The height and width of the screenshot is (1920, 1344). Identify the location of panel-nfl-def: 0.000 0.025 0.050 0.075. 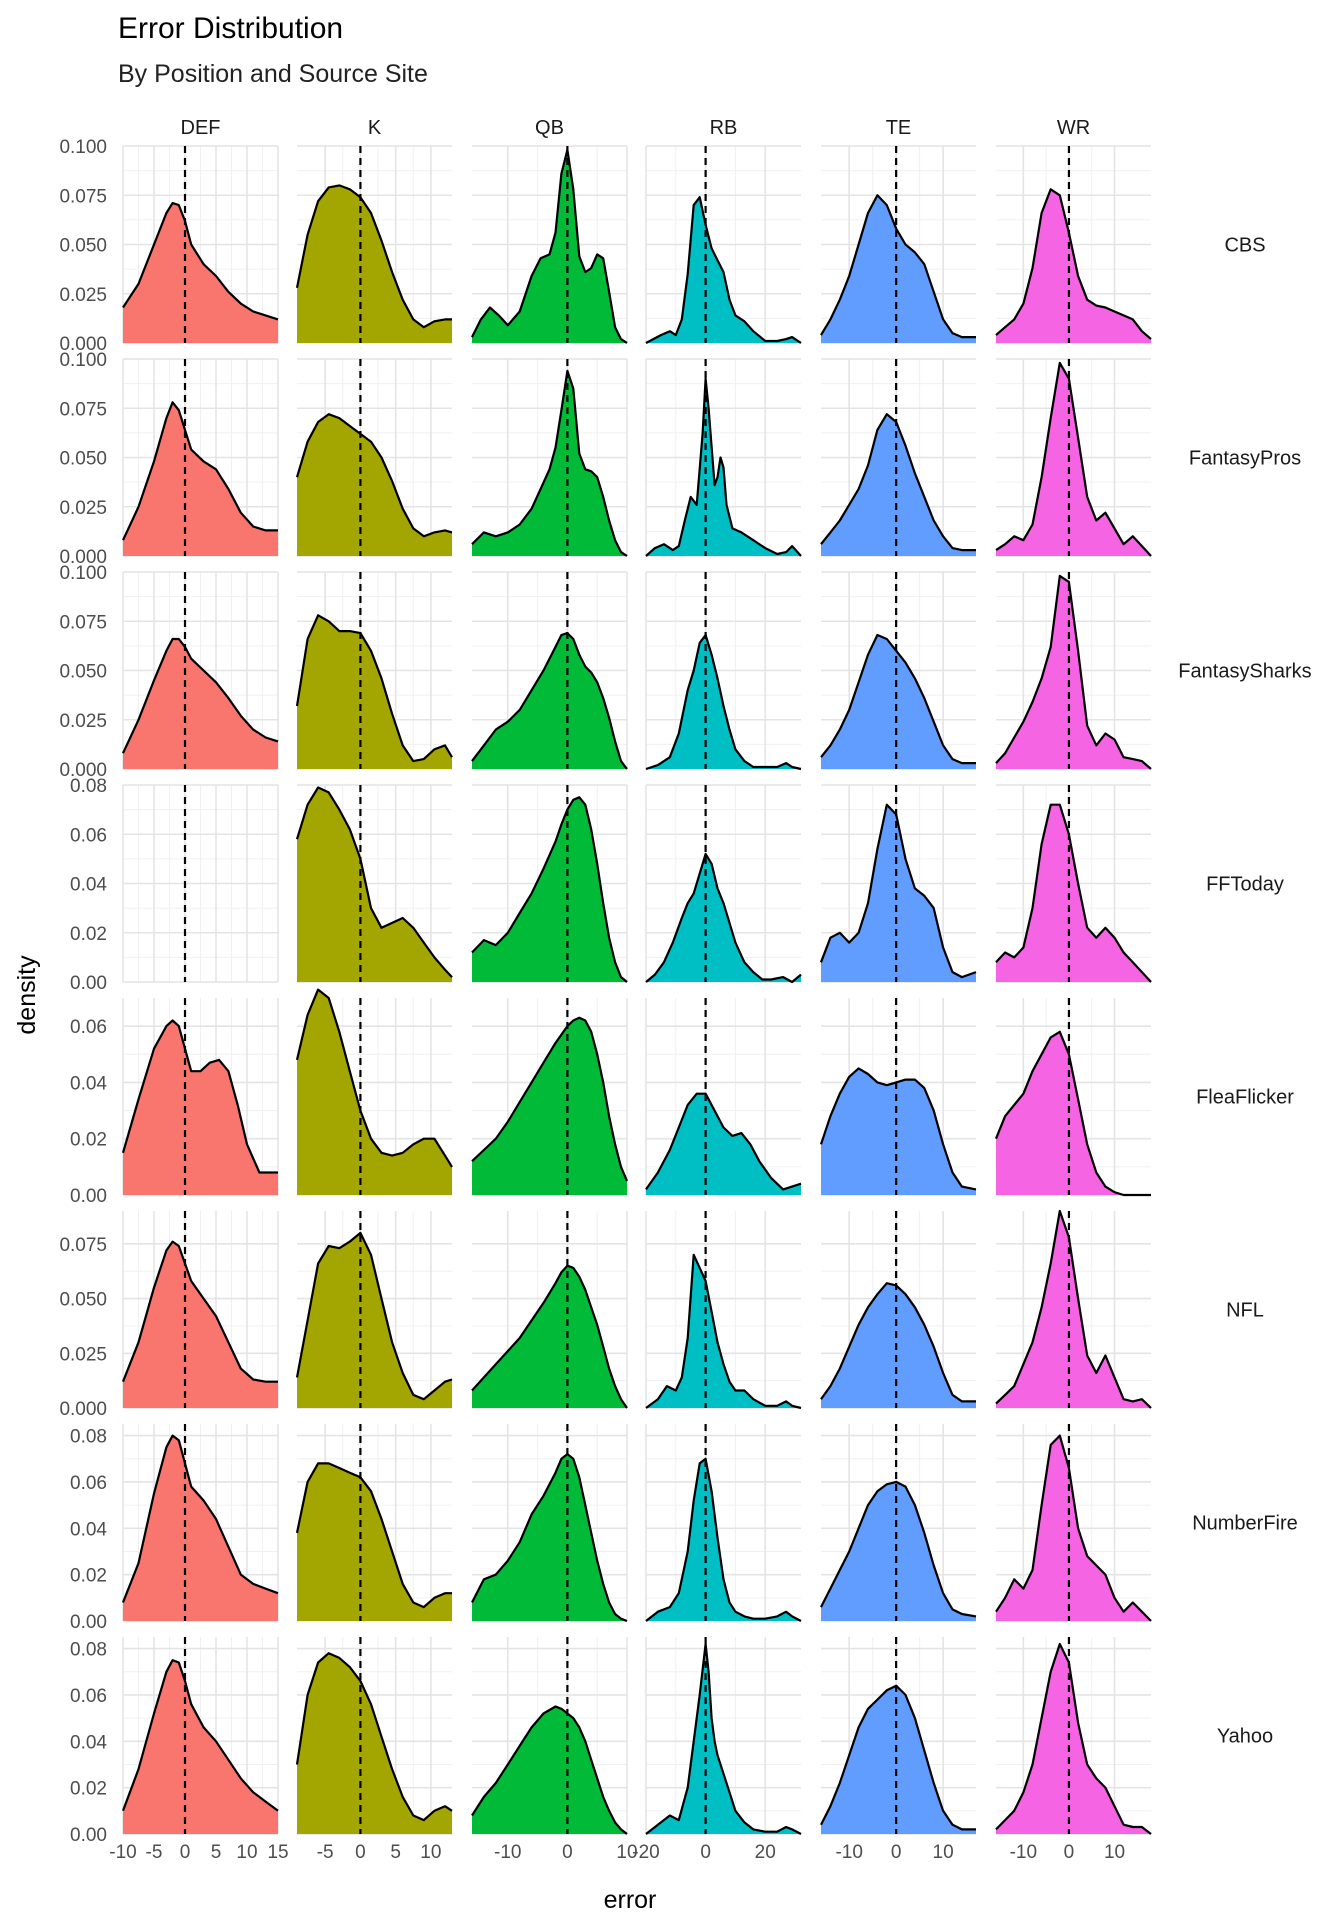
(169, 1315).